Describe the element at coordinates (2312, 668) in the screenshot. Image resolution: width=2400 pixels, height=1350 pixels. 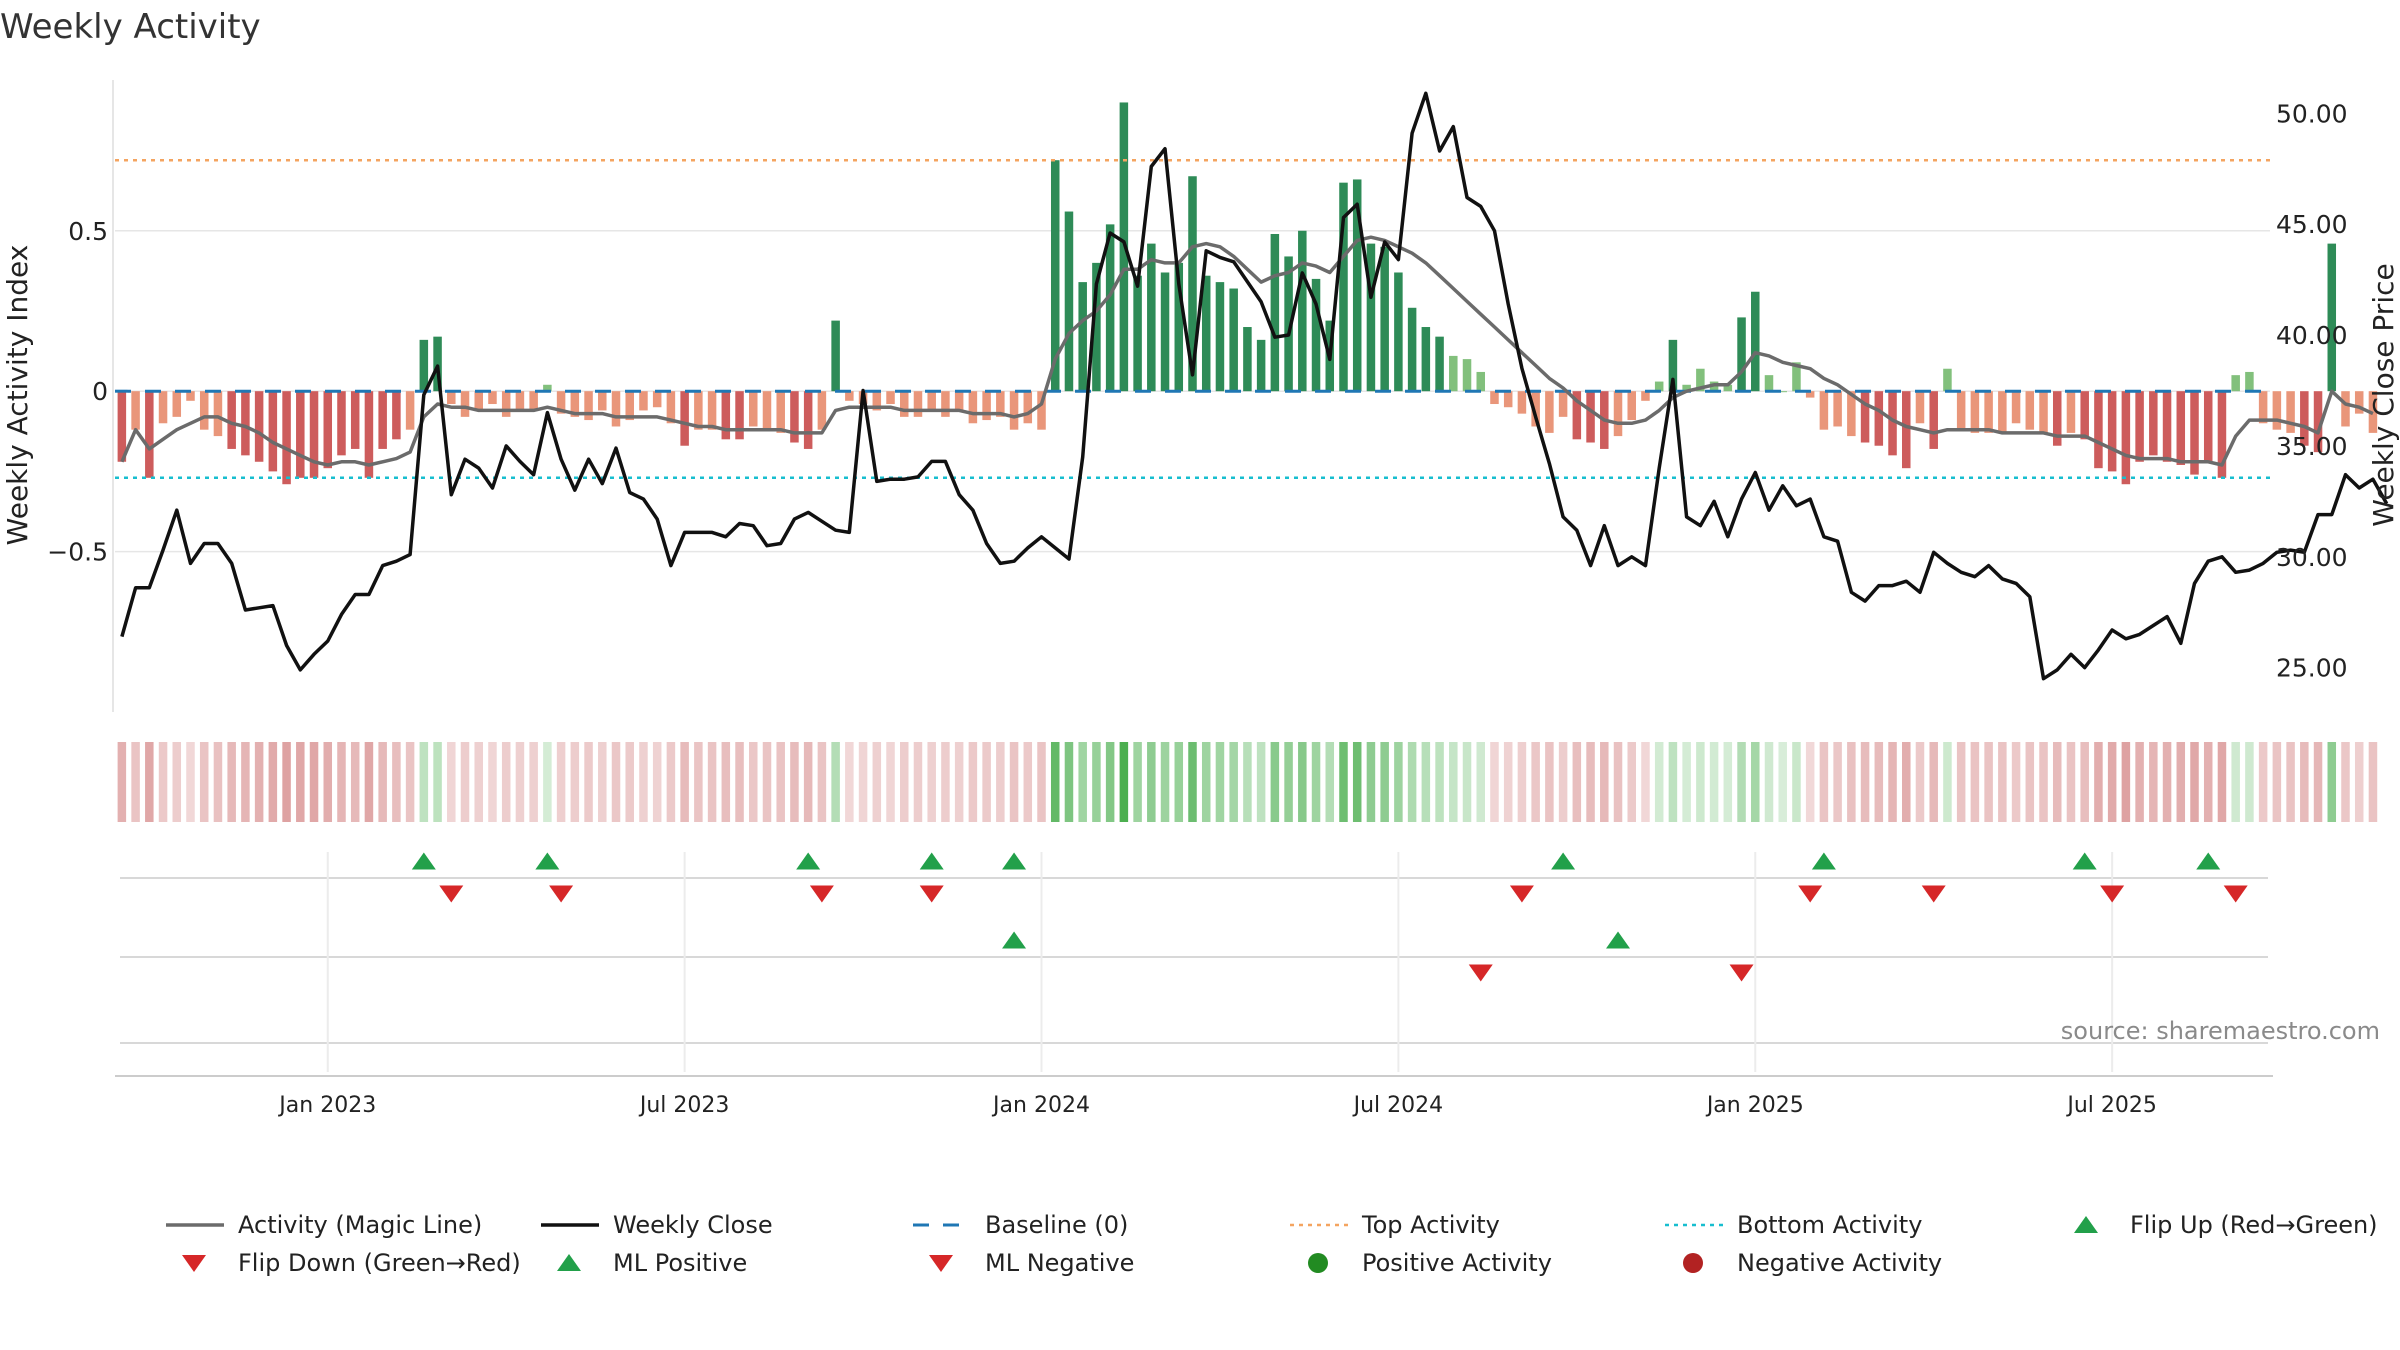
I see `y-right-tick-label: 25.00` at that location.